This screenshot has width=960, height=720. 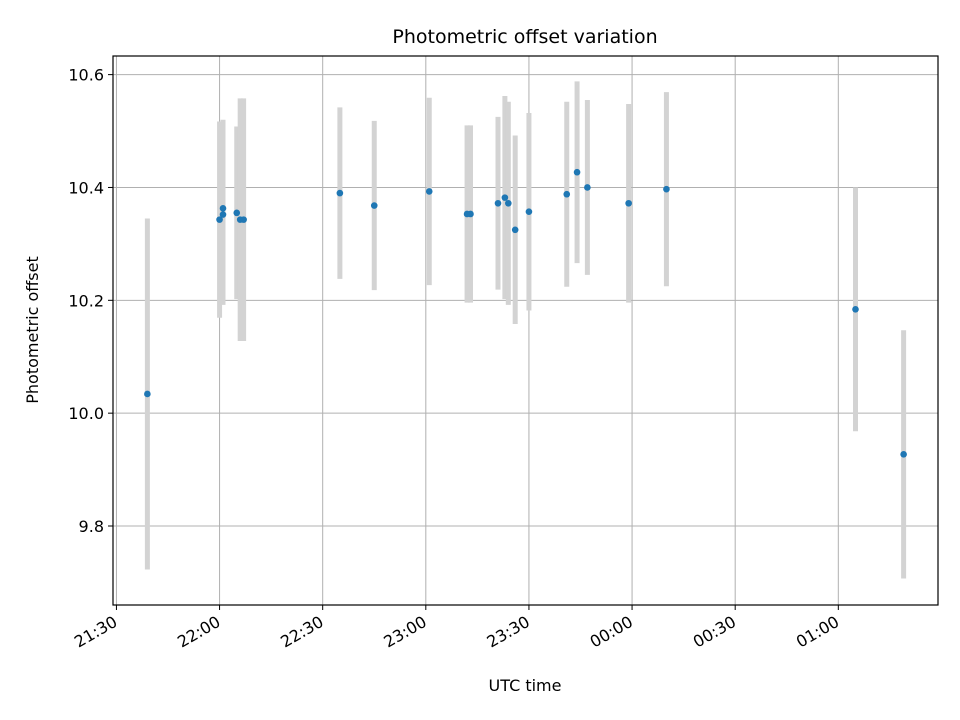 What do you see at coordinates (86, 75) in the screenshot?
I see `y-tick-label: 10.6` at bounding box center [86, 75].